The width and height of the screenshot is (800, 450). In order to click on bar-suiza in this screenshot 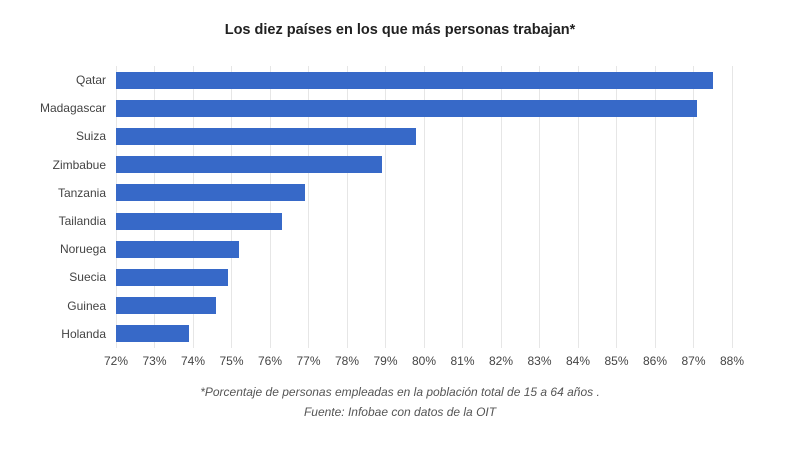, I will do `click(266, 136)`.